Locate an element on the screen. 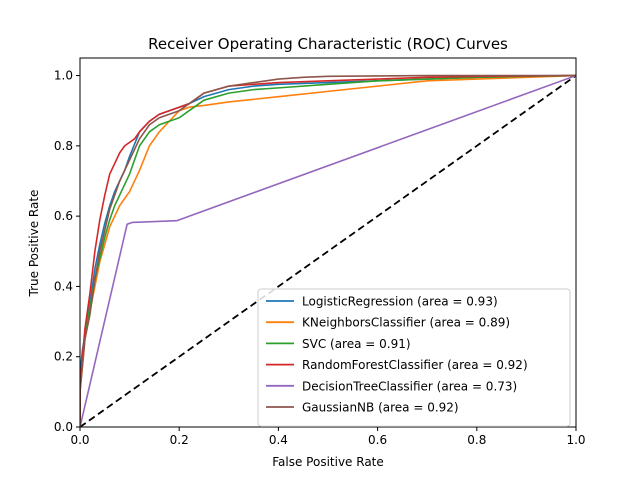 Image resolution: width=640 pixels, height=480 pixels. legend-label: GaussianNB (area = 0.92) is located at coordinates (380, 408).